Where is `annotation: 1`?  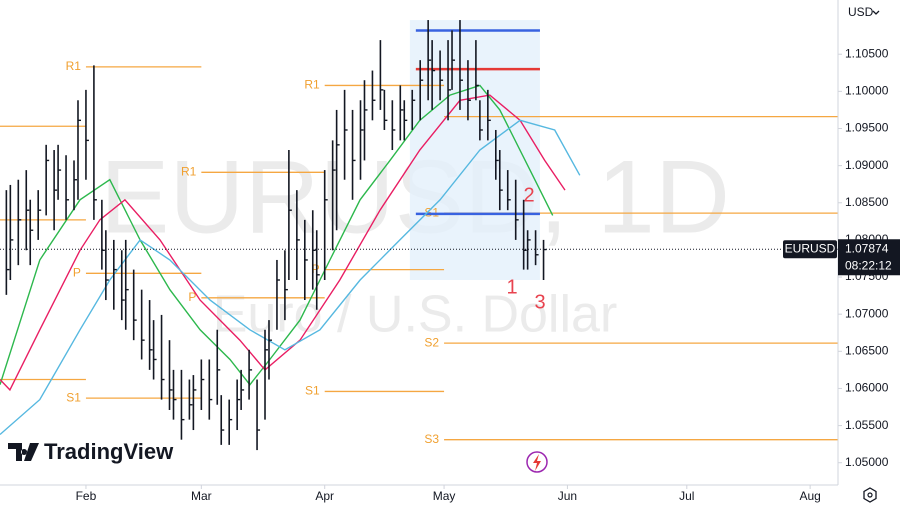 annotation: 1 is located at coordinates (511, 287).